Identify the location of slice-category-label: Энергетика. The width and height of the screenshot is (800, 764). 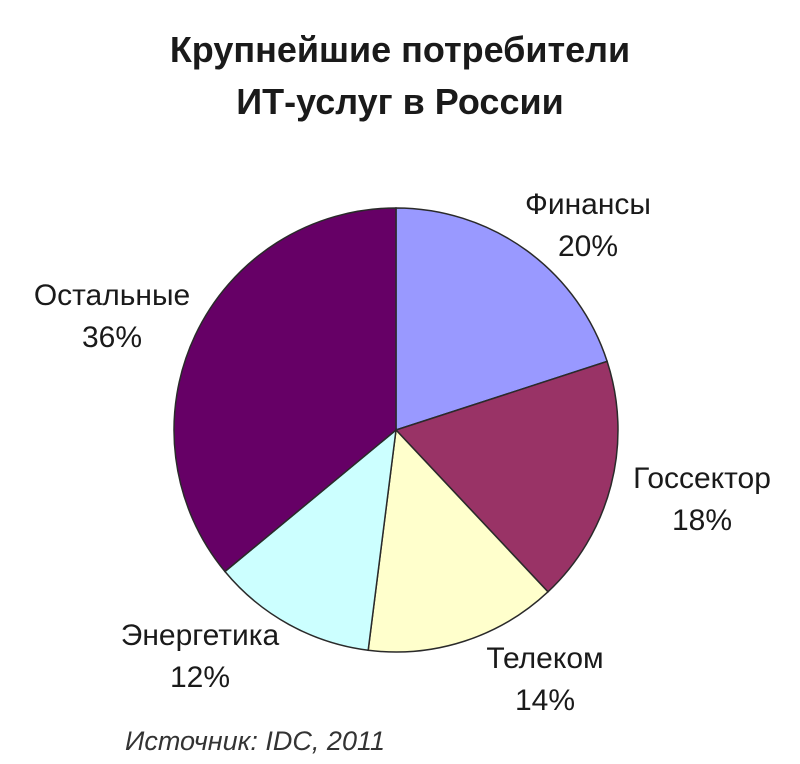
(200, 635).